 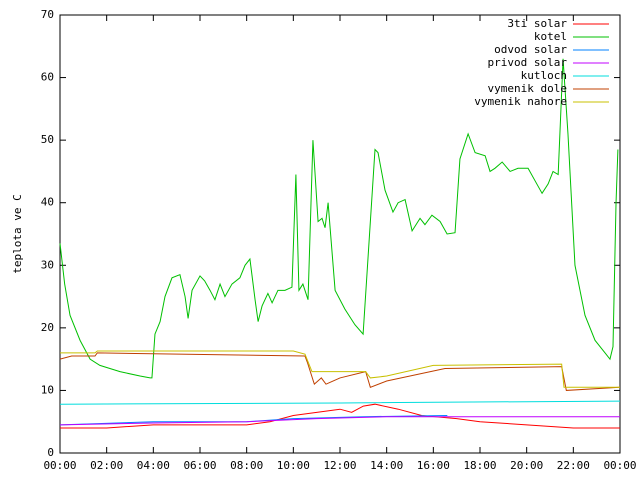 I want to click on y-tick-label: 20, so click(x=47, y=327).